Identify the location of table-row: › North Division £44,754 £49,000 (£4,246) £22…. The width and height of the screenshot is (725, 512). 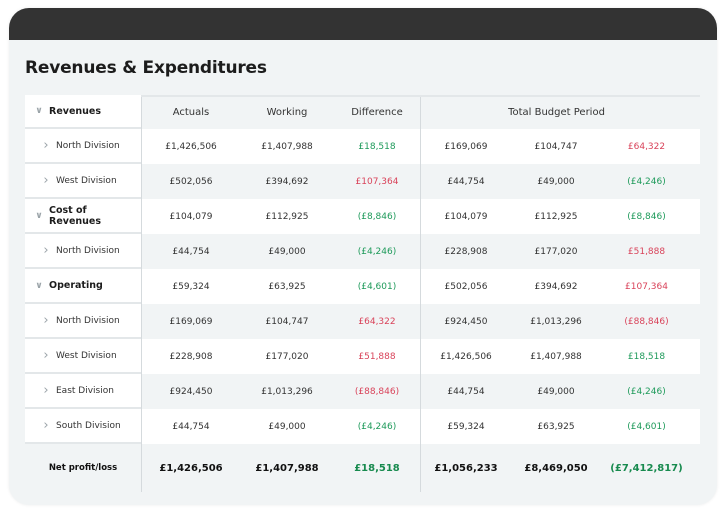
(362, 251).